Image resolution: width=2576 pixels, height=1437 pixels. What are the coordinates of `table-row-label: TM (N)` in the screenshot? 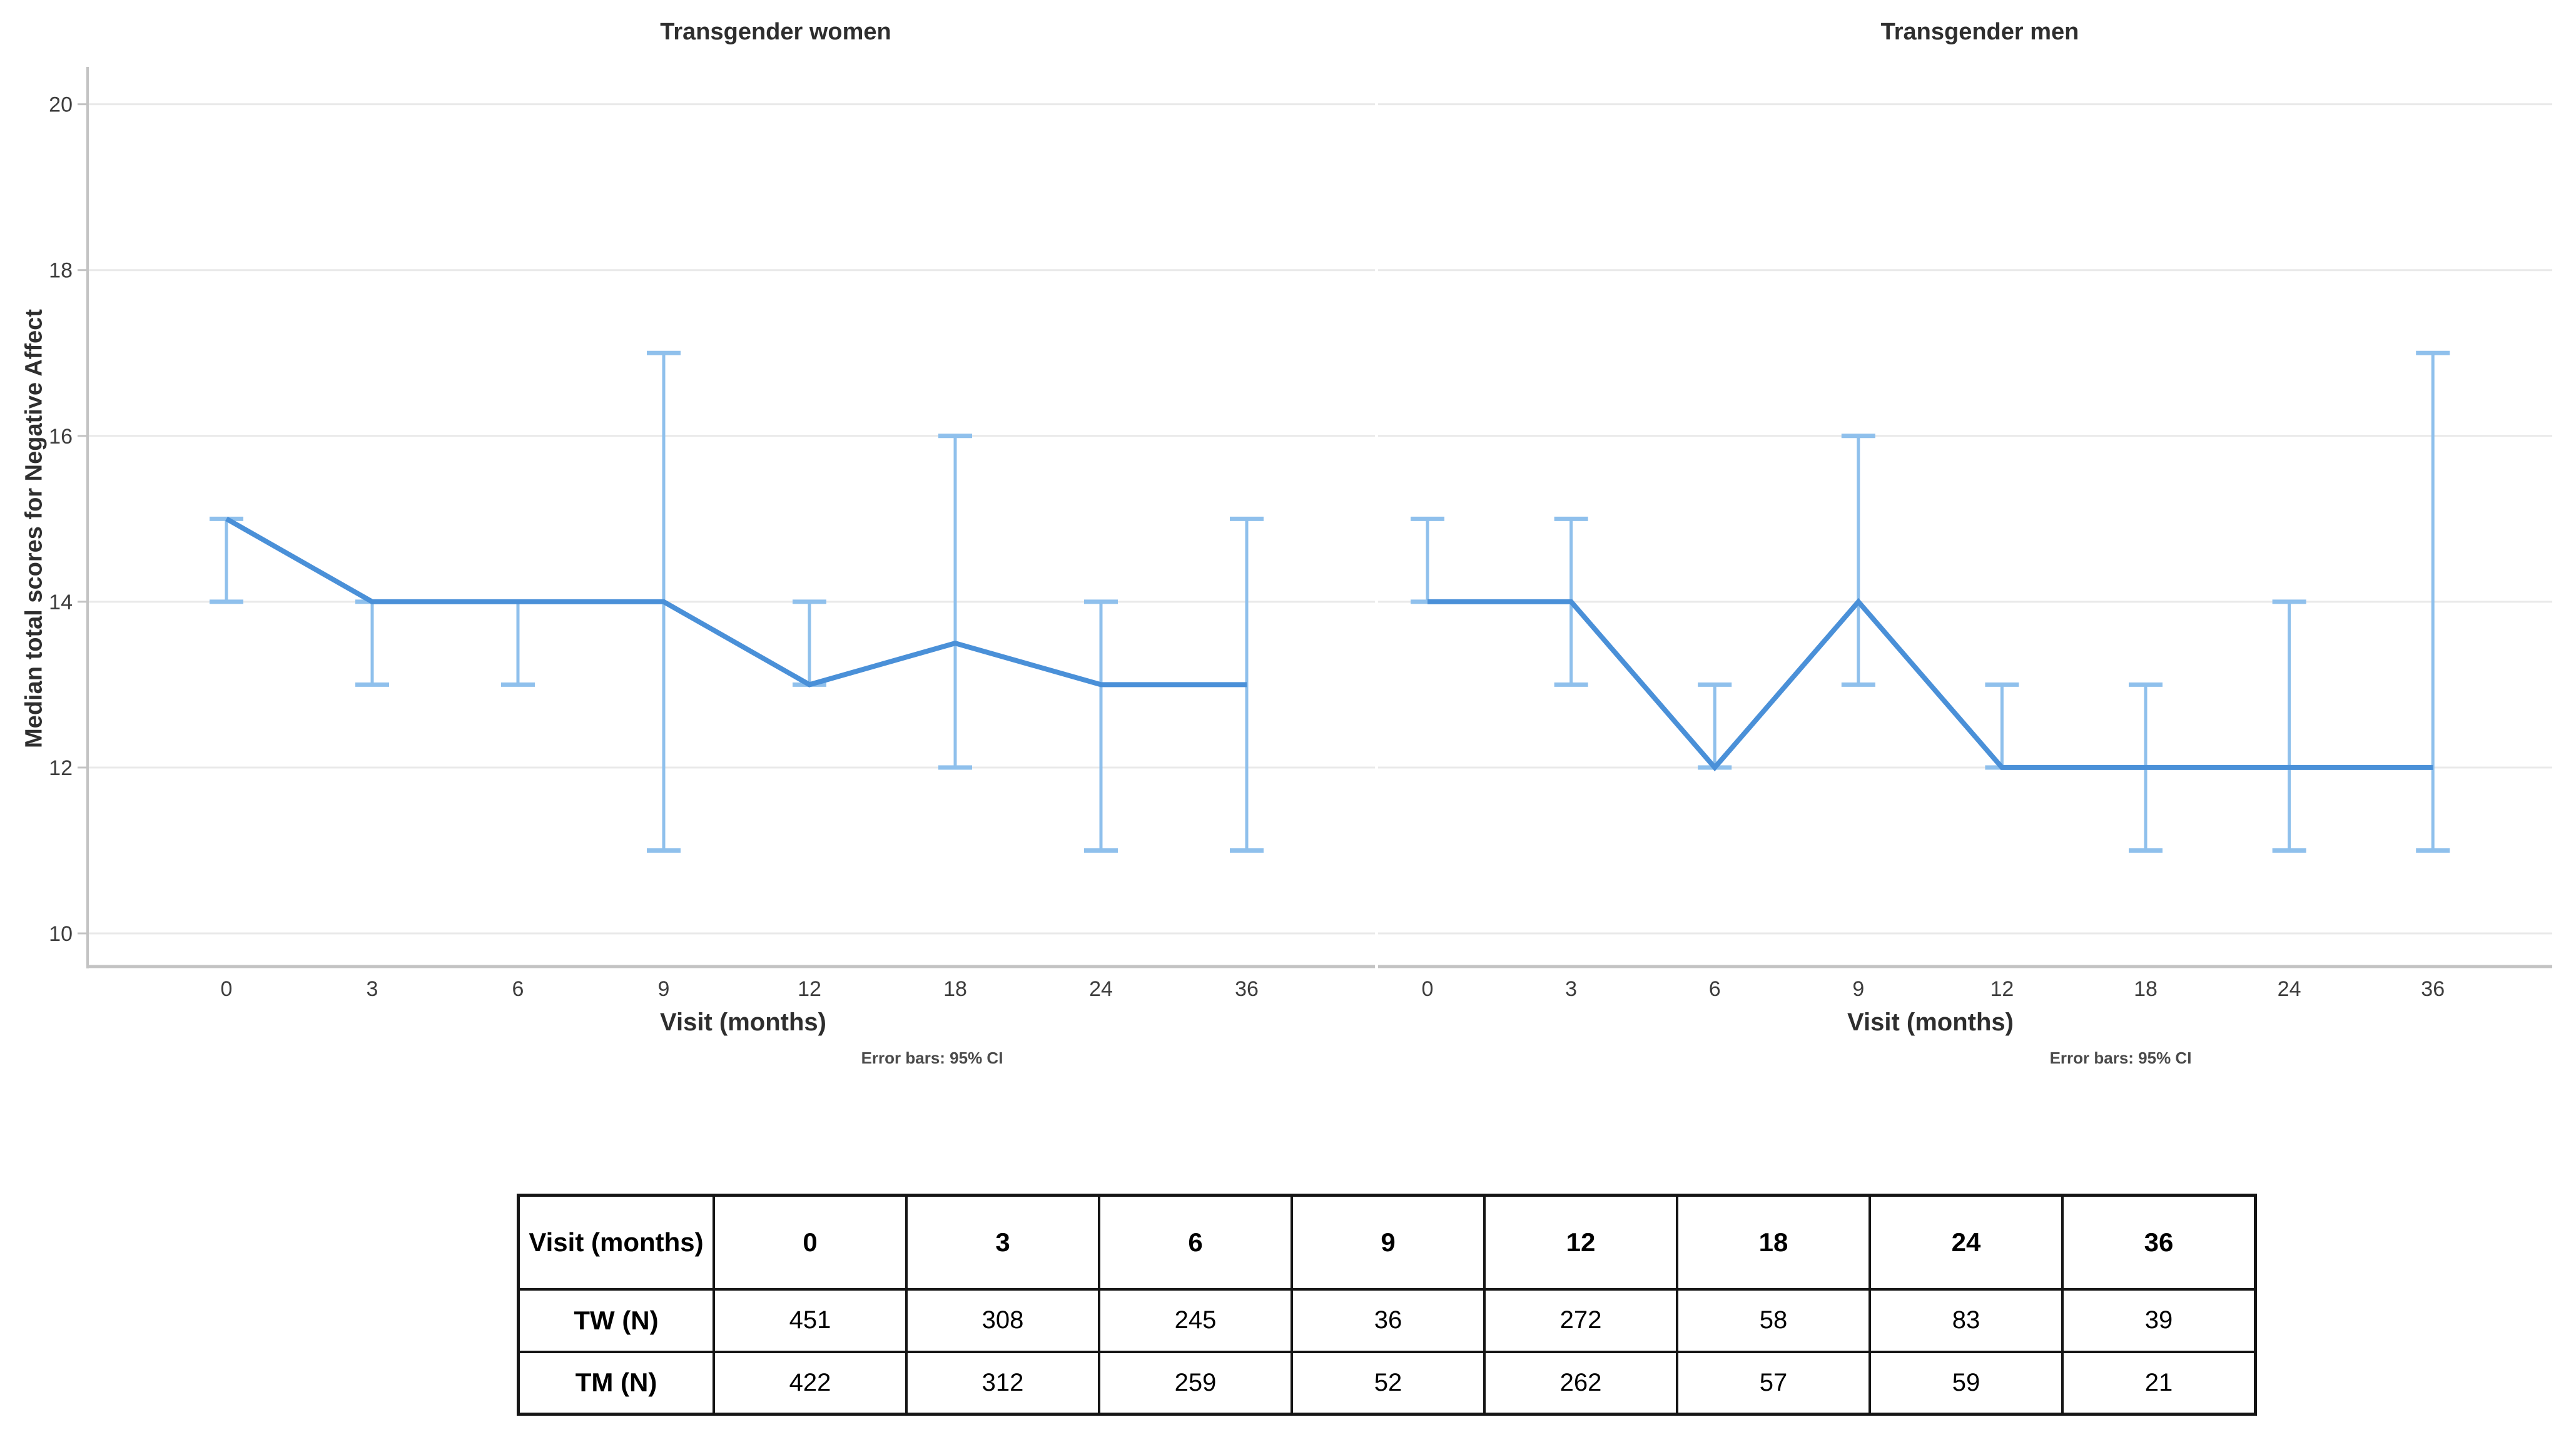 It's located at (616, 1383).